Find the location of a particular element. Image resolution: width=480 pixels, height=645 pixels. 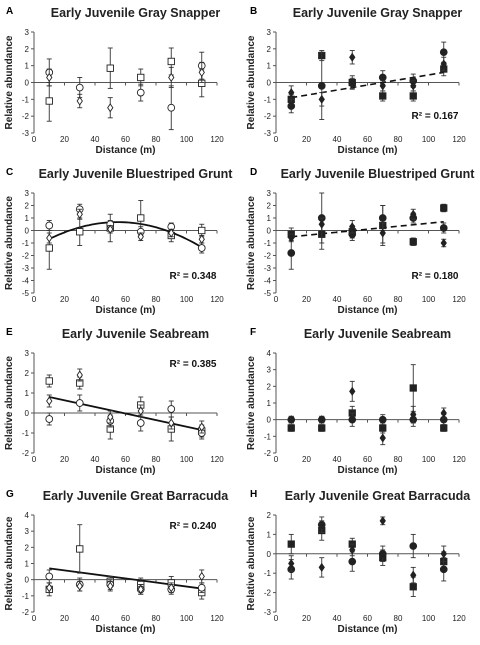

panel-letter: H is located at coordinates (253, 494).